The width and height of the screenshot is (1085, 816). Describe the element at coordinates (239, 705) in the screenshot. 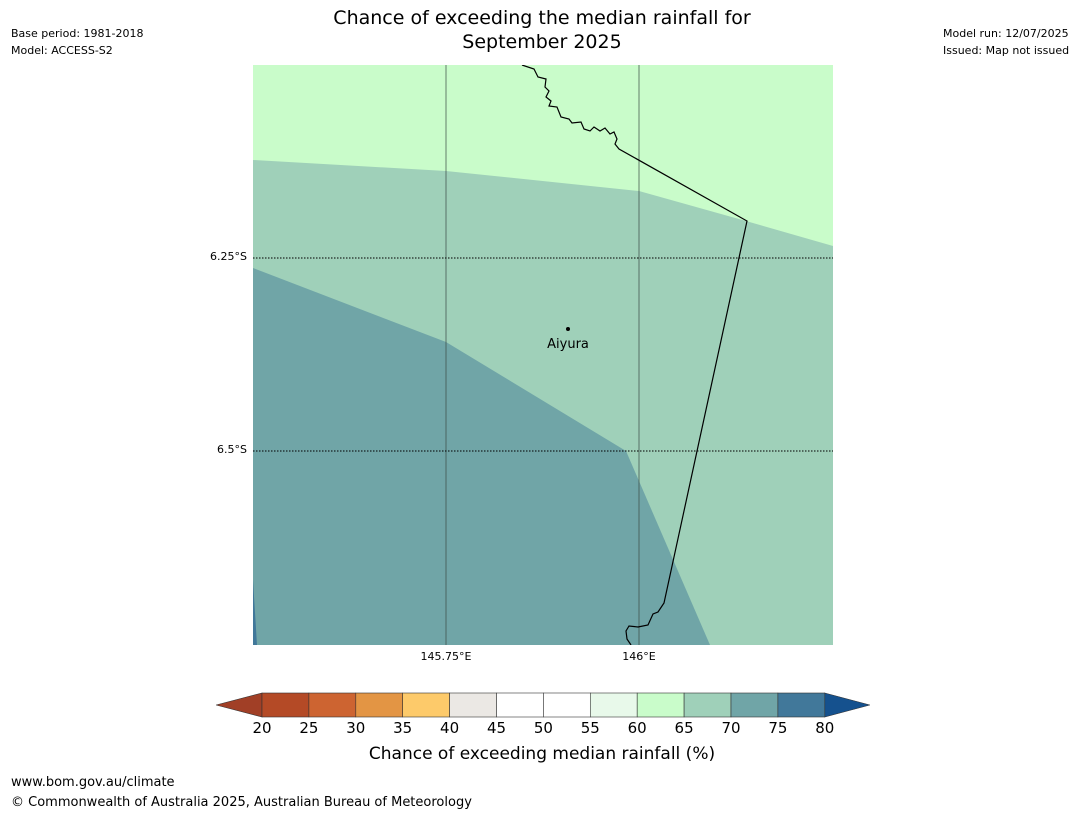

I see `legend-extend-low` at that location.